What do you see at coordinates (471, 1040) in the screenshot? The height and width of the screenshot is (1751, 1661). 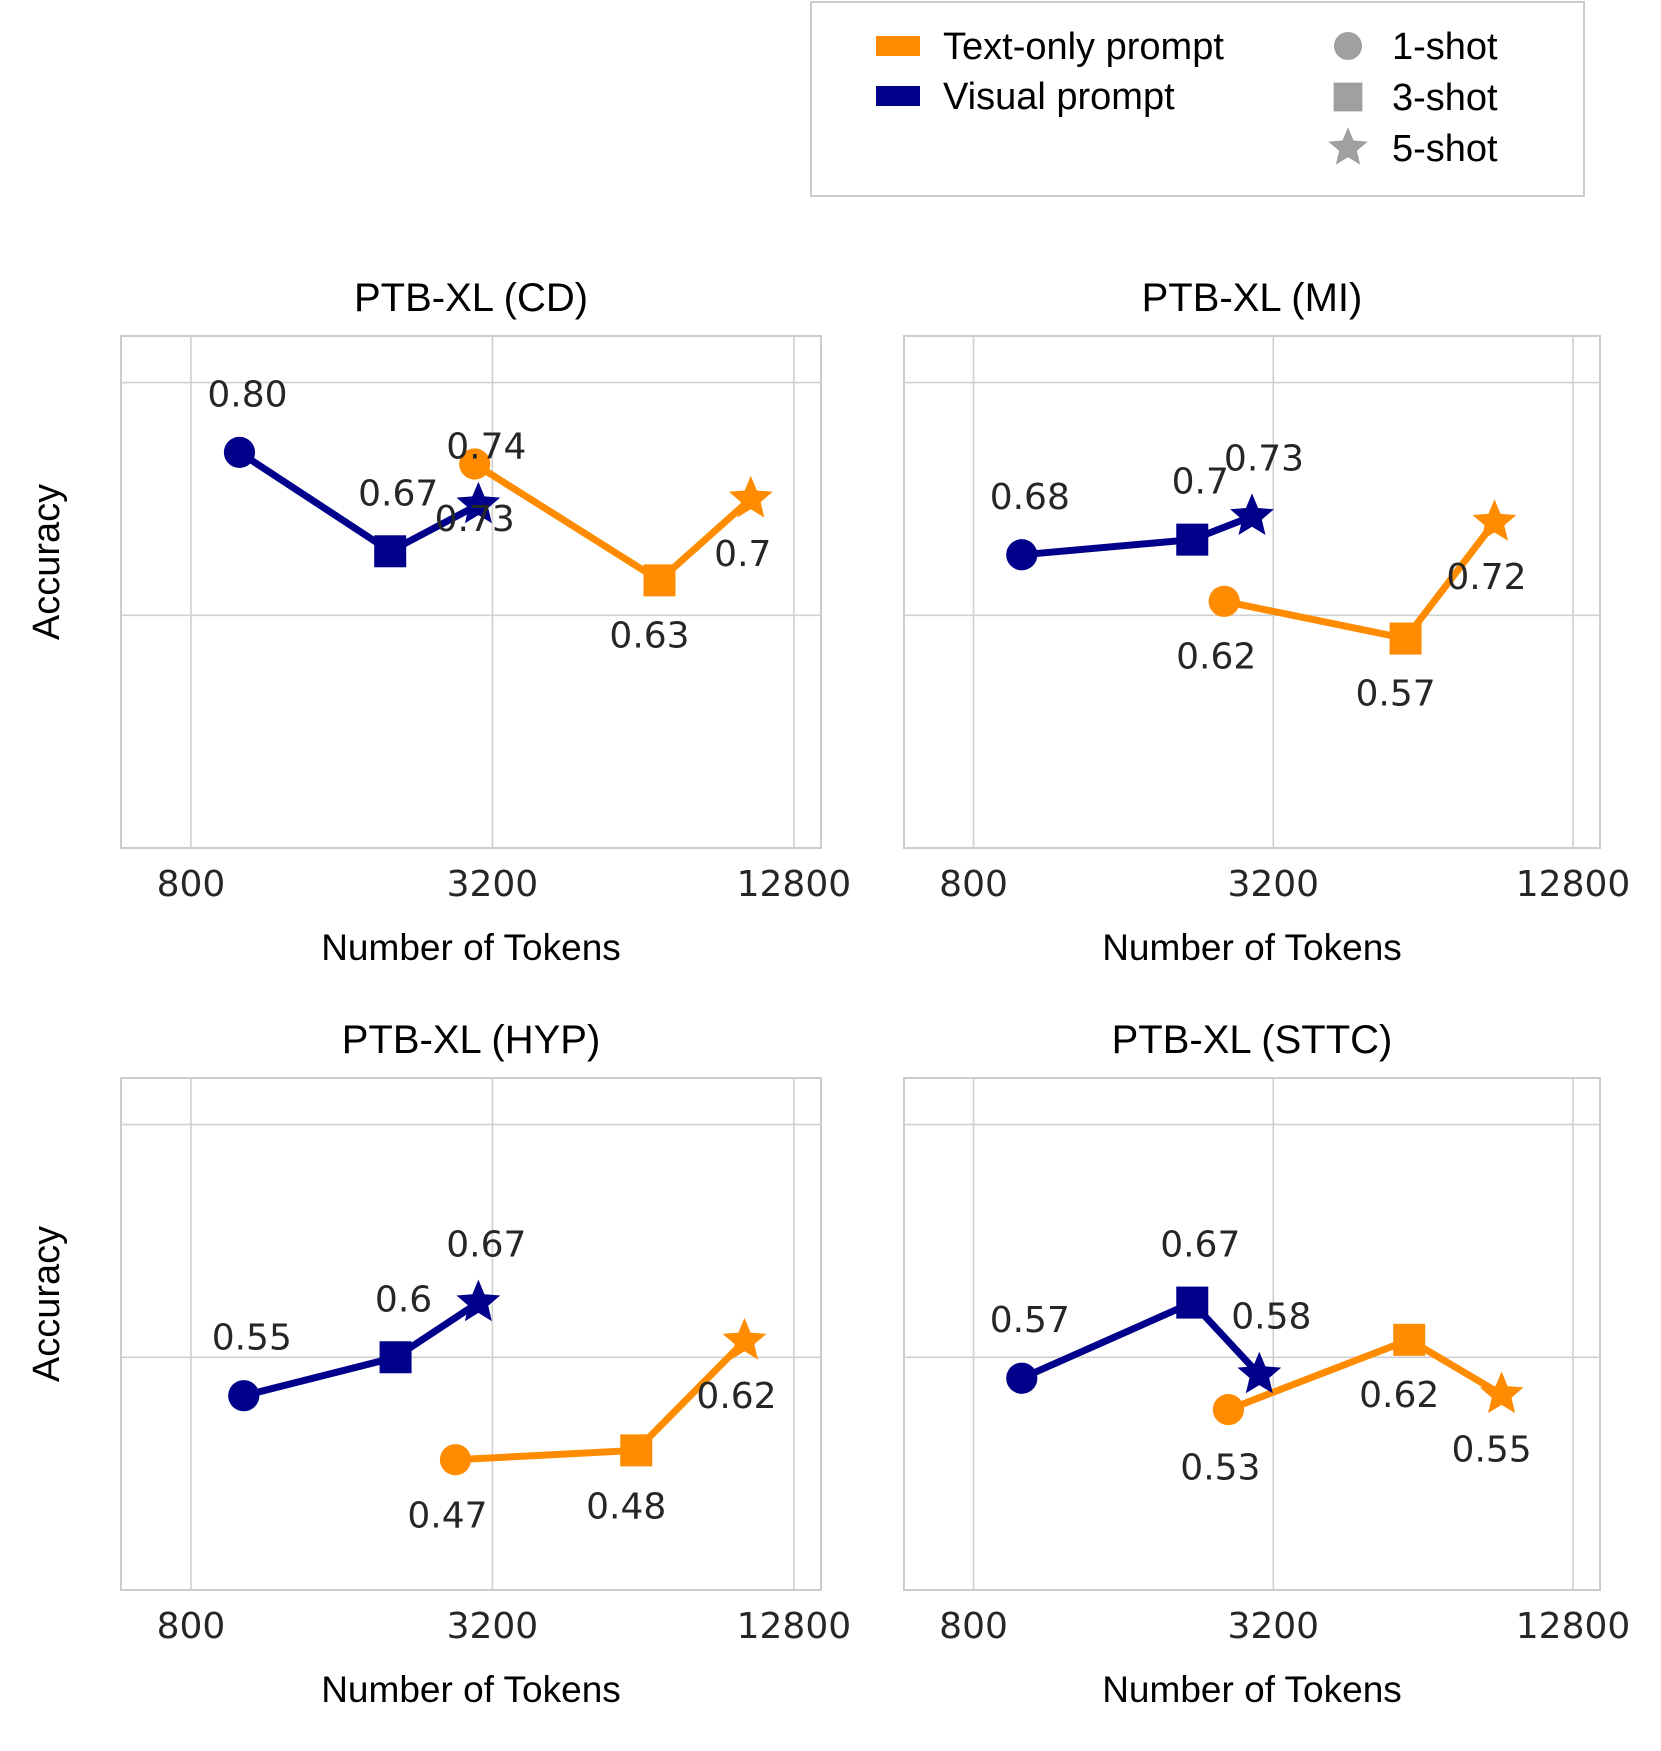 I see `subplot-title: PTB-XL (HYP)` at bounding box center [471, 1040].